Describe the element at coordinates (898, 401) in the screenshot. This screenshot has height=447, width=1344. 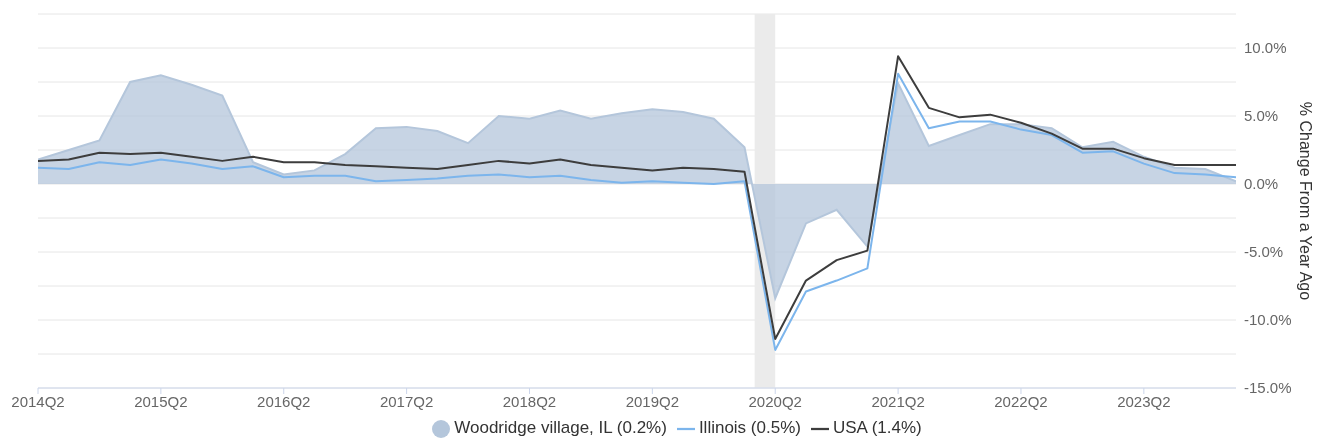
I see `x-tick-label: 2021Q2` at that location.